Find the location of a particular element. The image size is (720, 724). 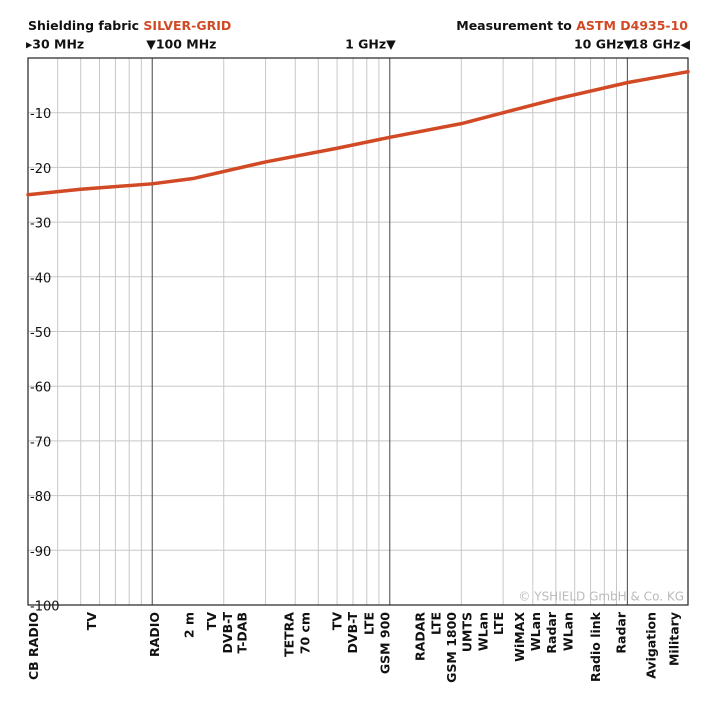

y-tick-label: -80 is located at coordinates (40, 497).